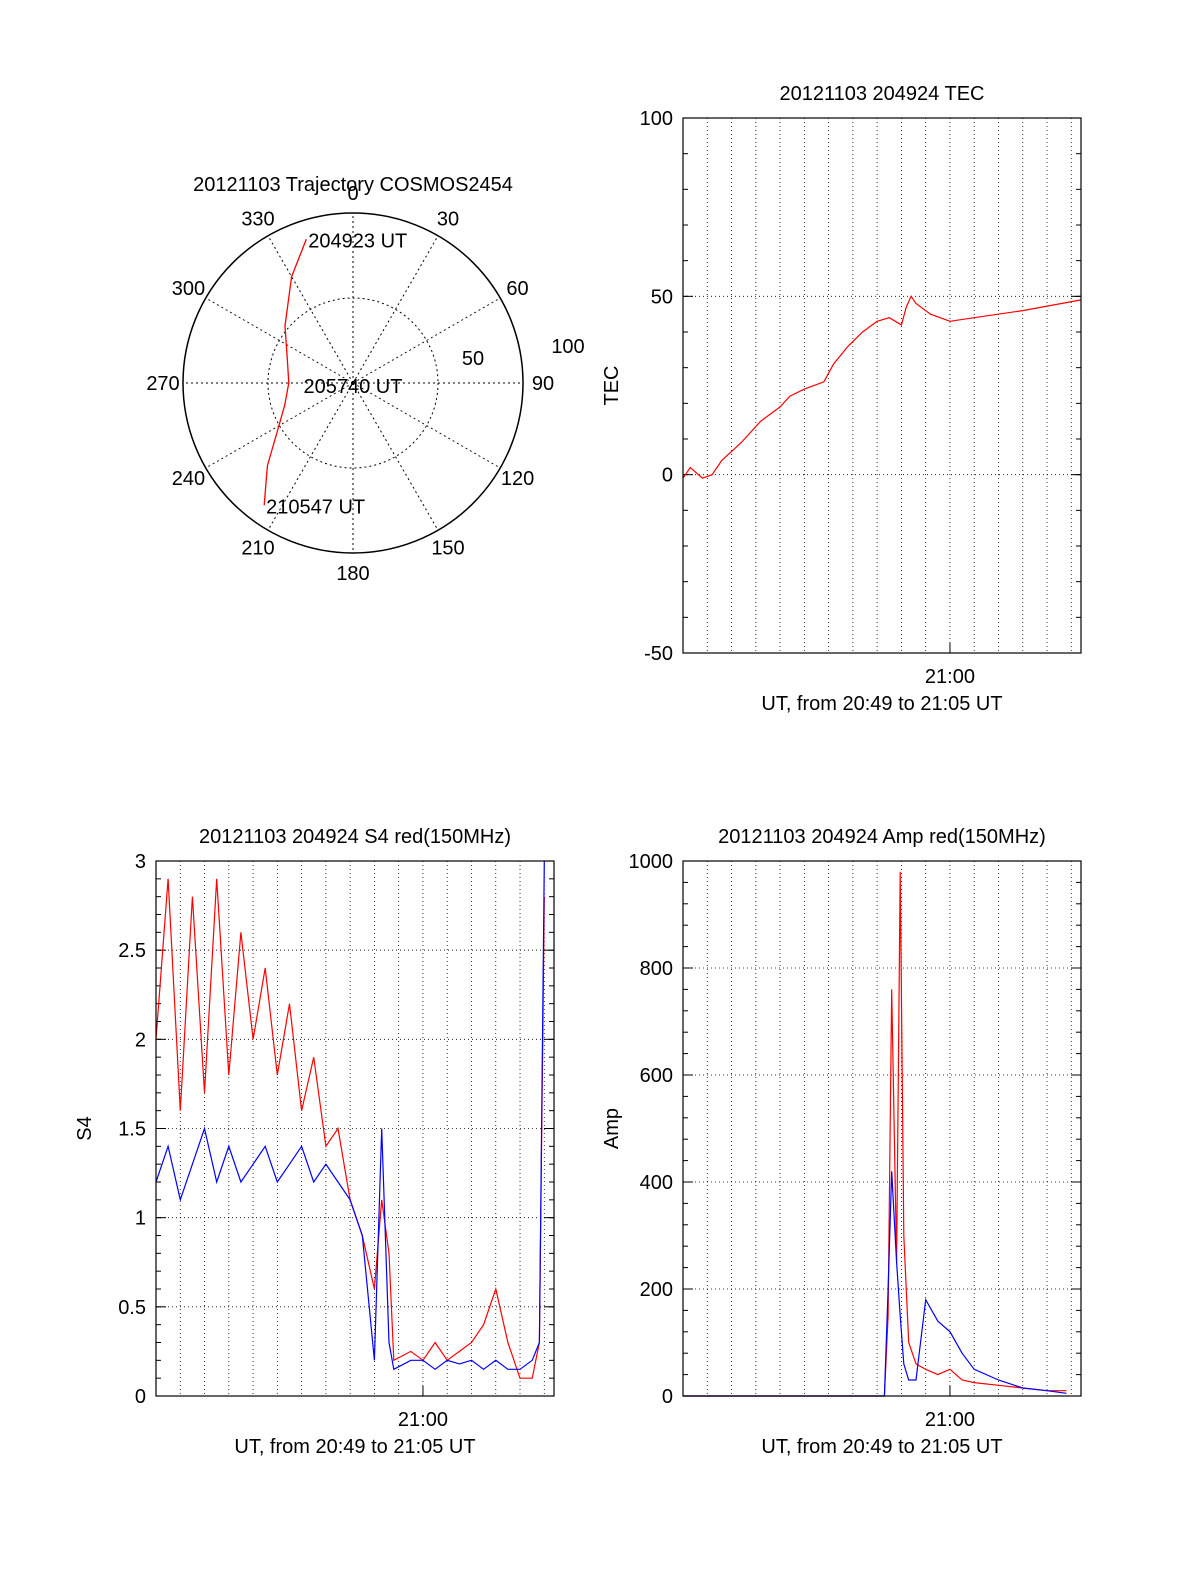  What do you see at coordinates (656, 1183) in the screenshot?
I see `amp-ytick-label: 400` at bounding box center [656, 1183].